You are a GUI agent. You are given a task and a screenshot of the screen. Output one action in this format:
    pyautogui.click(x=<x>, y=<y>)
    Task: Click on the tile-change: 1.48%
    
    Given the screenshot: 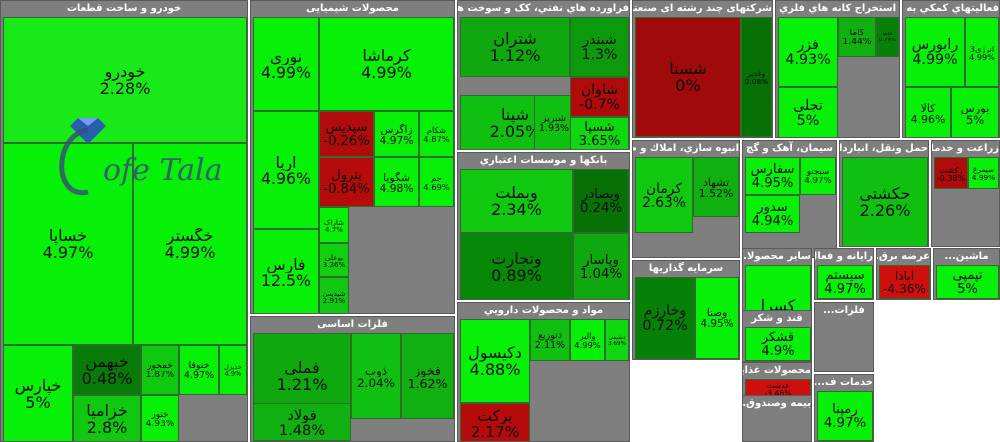 What is the action you would take?
    pyautogui.click(x=302, y=430)
    